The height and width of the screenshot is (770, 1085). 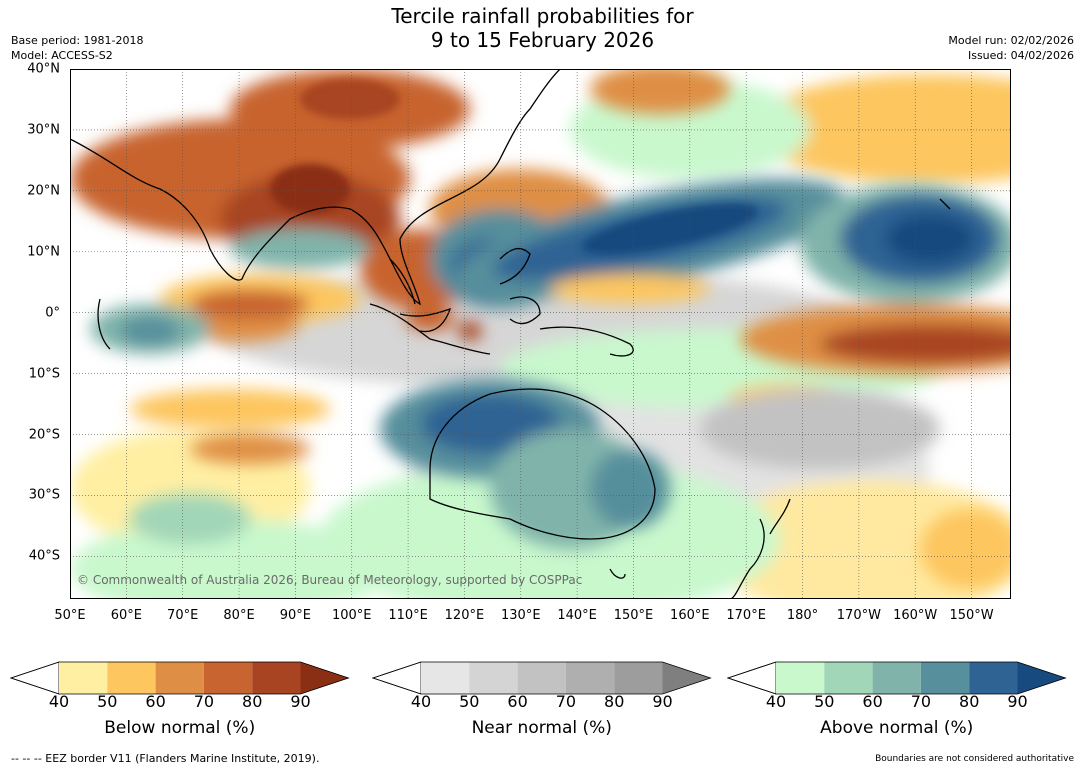 What do you see at coordinates (633, 615) in the screenshot?
I see `lon-label: 150°E` at bounding box center [633, 615].